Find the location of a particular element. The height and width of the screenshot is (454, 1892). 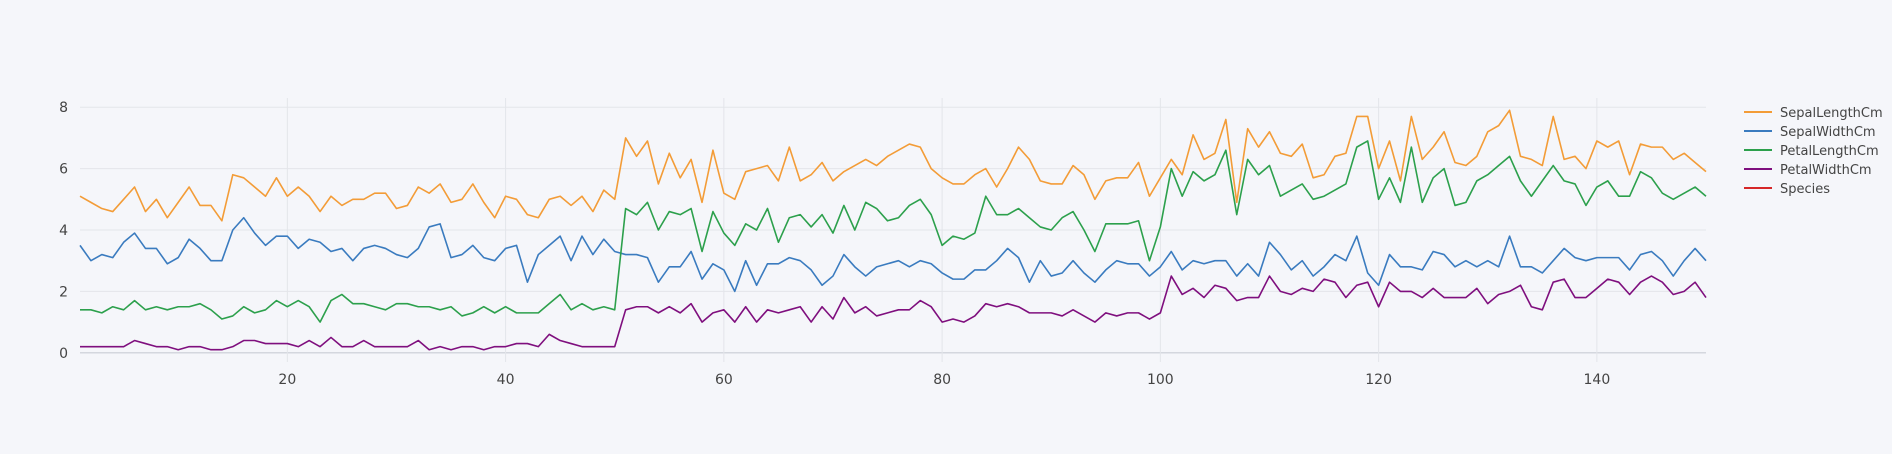

y-tick-label: 2 is located at coordinates (63, 292).